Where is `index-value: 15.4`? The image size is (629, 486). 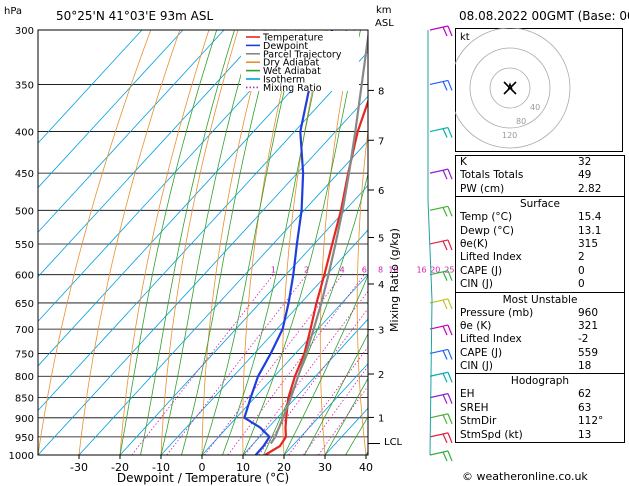
index-value: 15.4 is located at coordinates (590, 217).